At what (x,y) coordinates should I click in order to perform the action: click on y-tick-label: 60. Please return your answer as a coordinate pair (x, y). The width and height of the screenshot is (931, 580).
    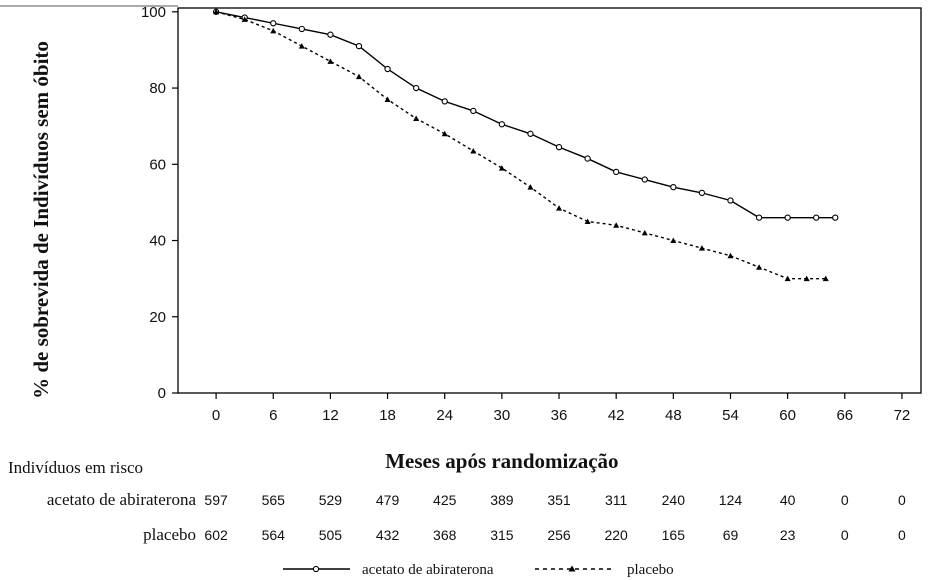
    Looking at the image, I should click on (157, 164).